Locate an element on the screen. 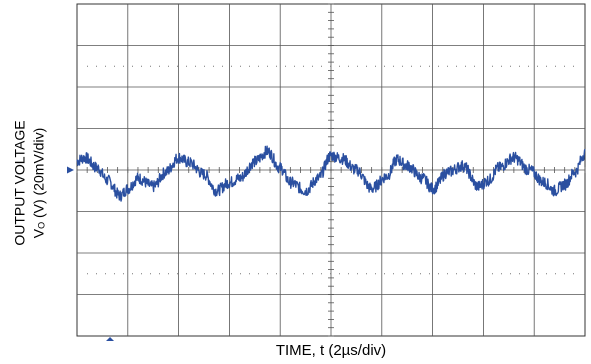  trigger-marker-icon is located at coordinates (110, 339).